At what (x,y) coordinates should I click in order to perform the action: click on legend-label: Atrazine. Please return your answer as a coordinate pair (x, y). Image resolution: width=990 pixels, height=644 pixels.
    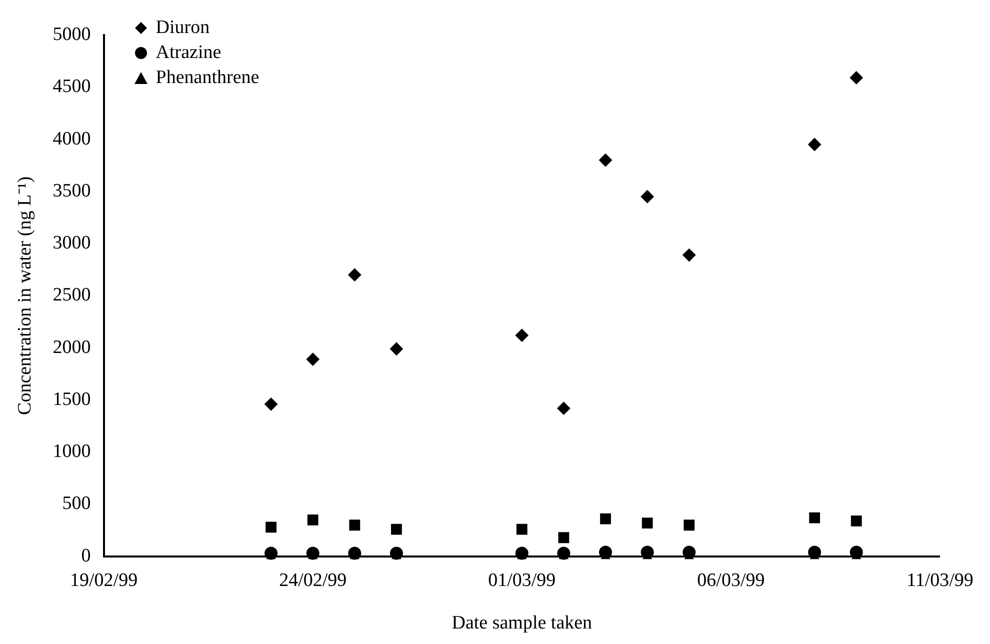
    Looking at the image, I should click on (189, 53).